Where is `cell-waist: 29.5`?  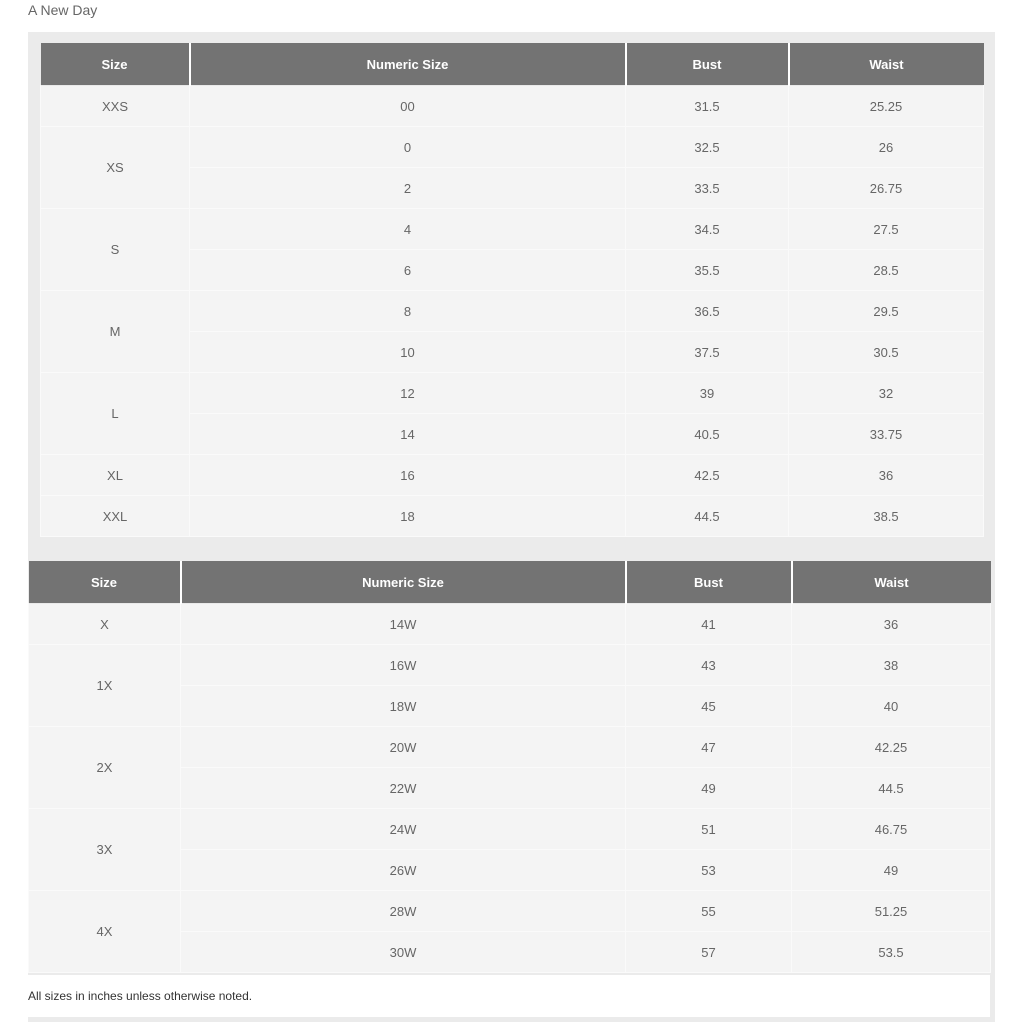 cell-waist: 29.5 is located at coordinates (886, 311).